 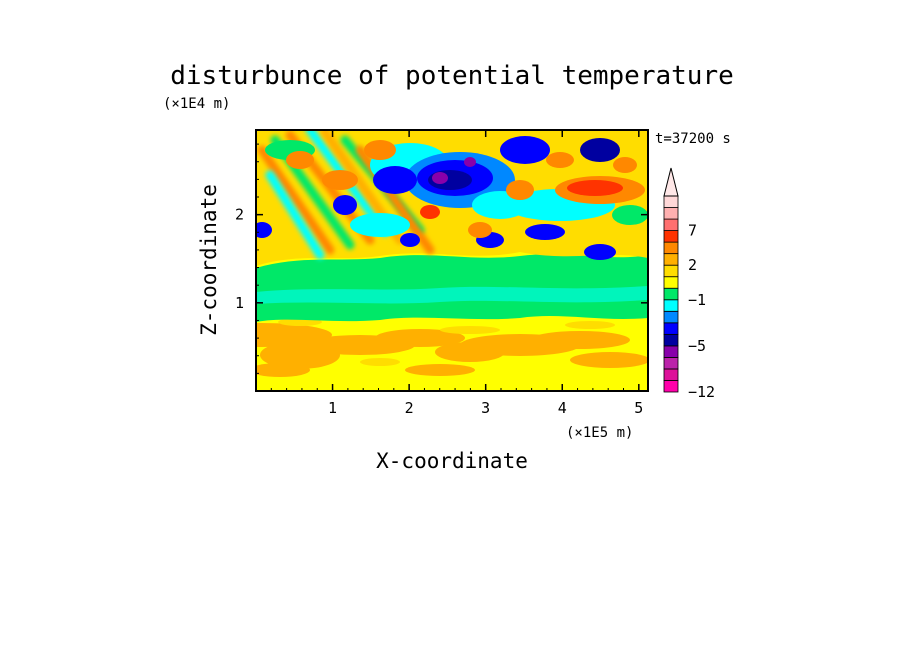 What do you see at coordinates (689, 284) in the screenshot?
I see `colorbar: 7 2 −1 −5 −12` at bounding box center [689, 284].